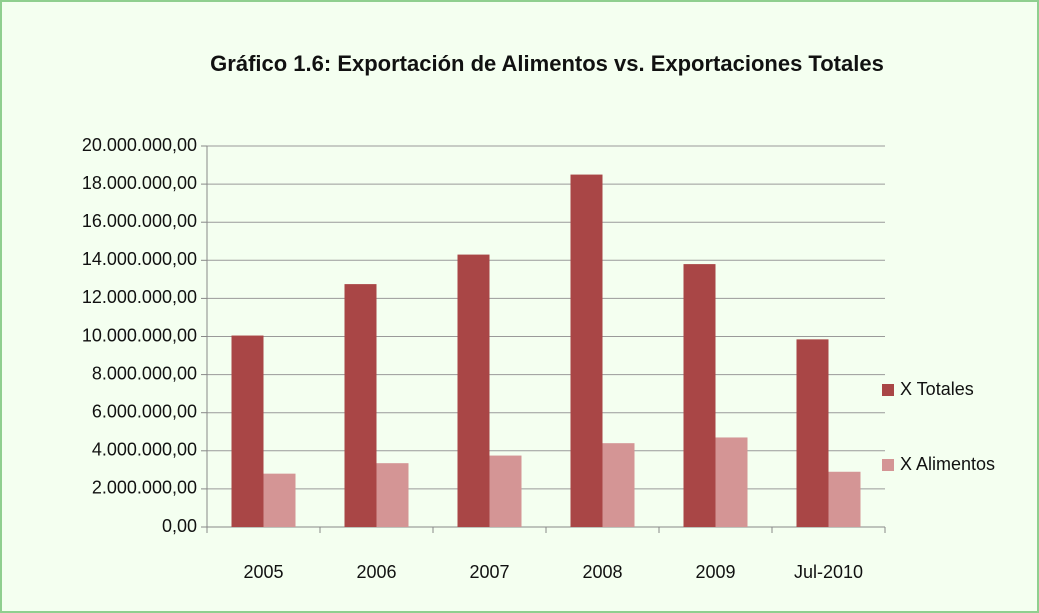 Image resolution: width=1039 pixels, height=613 pixels. What do you see at coordinates (376, 572) in the screenshot?
I see `x-tick-label: 2006` at bounding box center [376, 572].